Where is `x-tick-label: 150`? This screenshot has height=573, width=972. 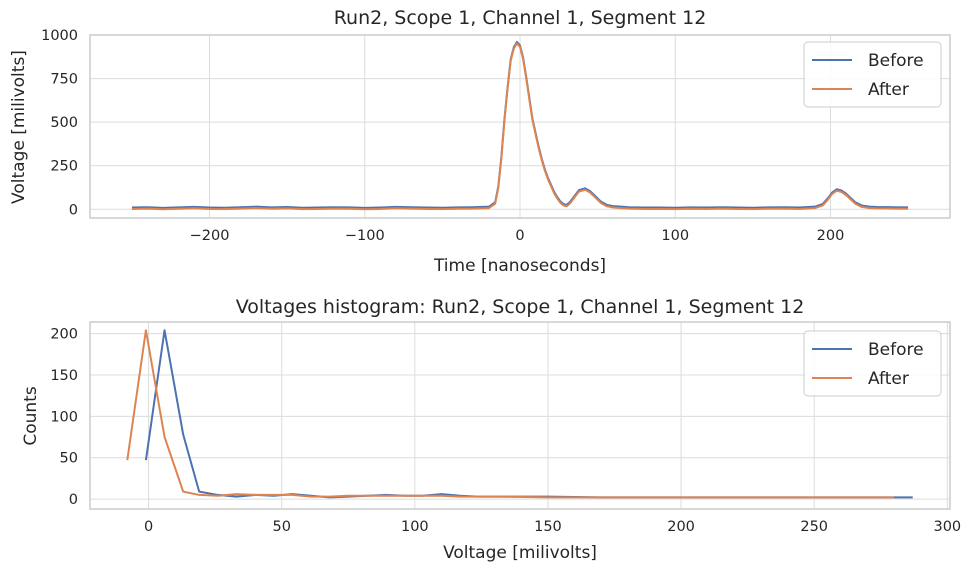 x-tick-label: 150 is located at coordinates (548, 527).